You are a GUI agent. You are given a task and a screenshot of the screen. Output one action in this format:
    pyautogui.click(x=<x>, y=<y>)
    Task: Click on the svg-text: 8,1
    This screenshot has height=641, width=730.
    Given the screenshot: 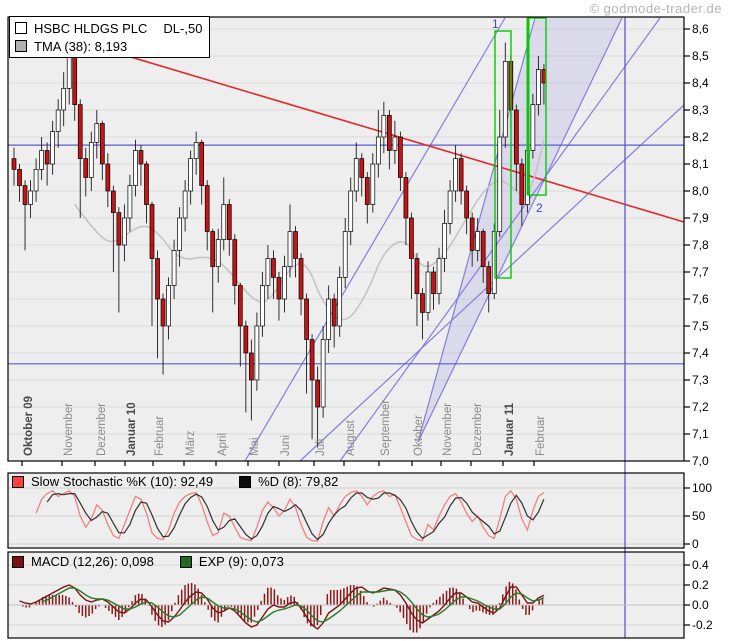 What is the action you would take?
    pyautogui.click(x=700, y=164)
    